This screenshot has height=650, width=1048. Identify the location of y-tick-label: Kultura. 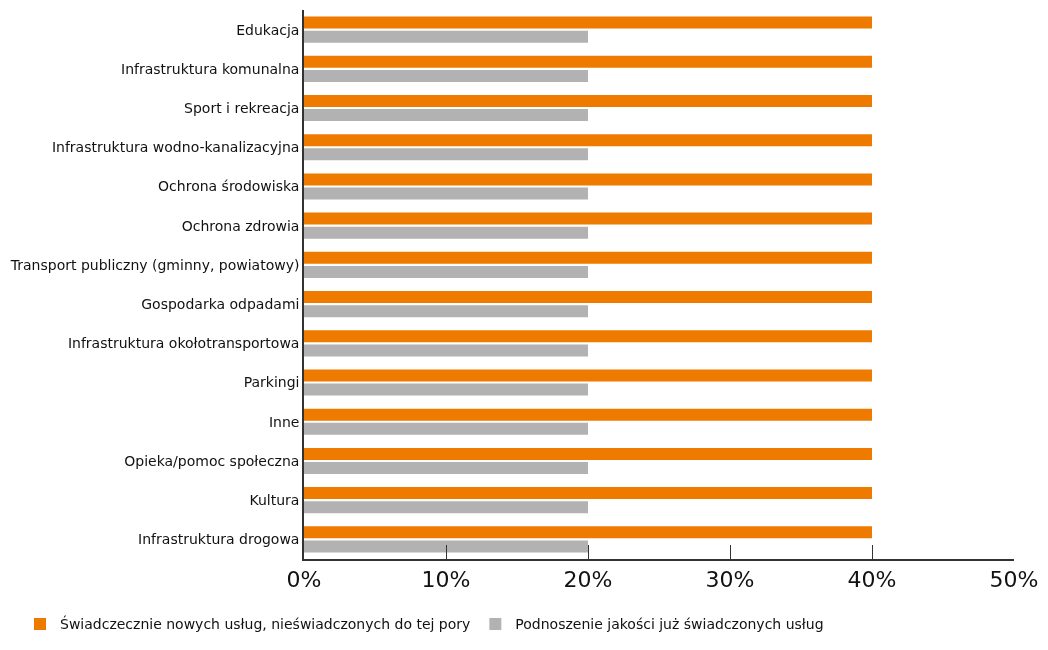
(274, 500).